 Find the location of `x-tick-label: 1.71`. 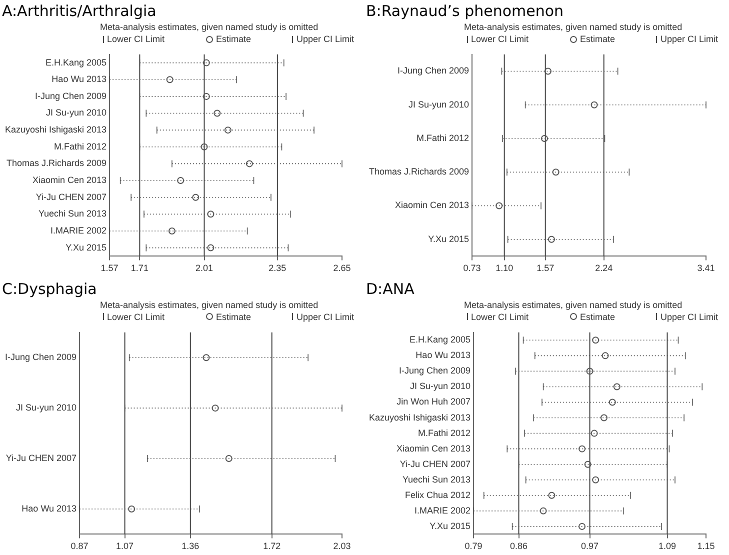

x-tick-label: 1.71 is located at coordinates (139, 268).